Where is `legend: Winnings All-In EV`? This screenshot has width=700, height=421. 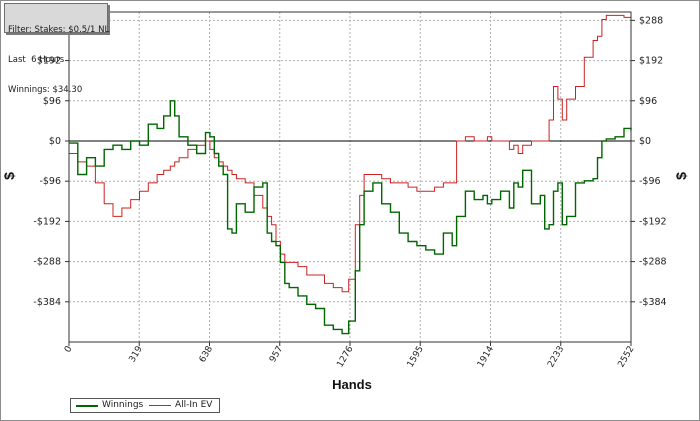
legend: Winnings All-In EV is located at coordinates (145, 405).